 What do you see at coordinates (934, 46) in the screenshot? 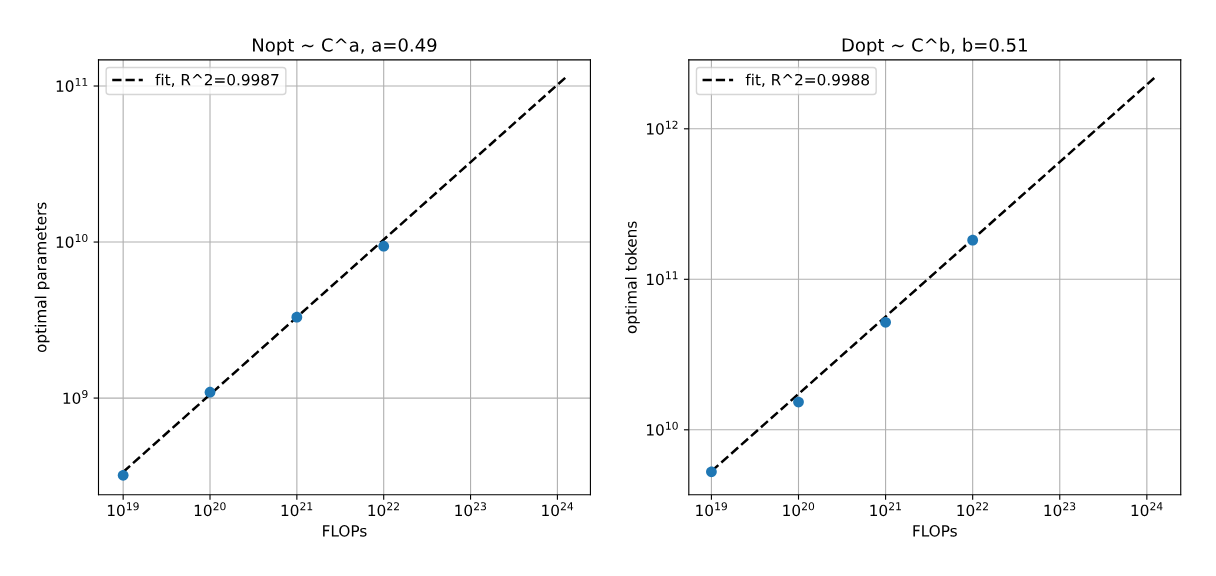
I see `chart-title: Dopt ~ C^b, b=0.51` at bounding box center [934, 46].